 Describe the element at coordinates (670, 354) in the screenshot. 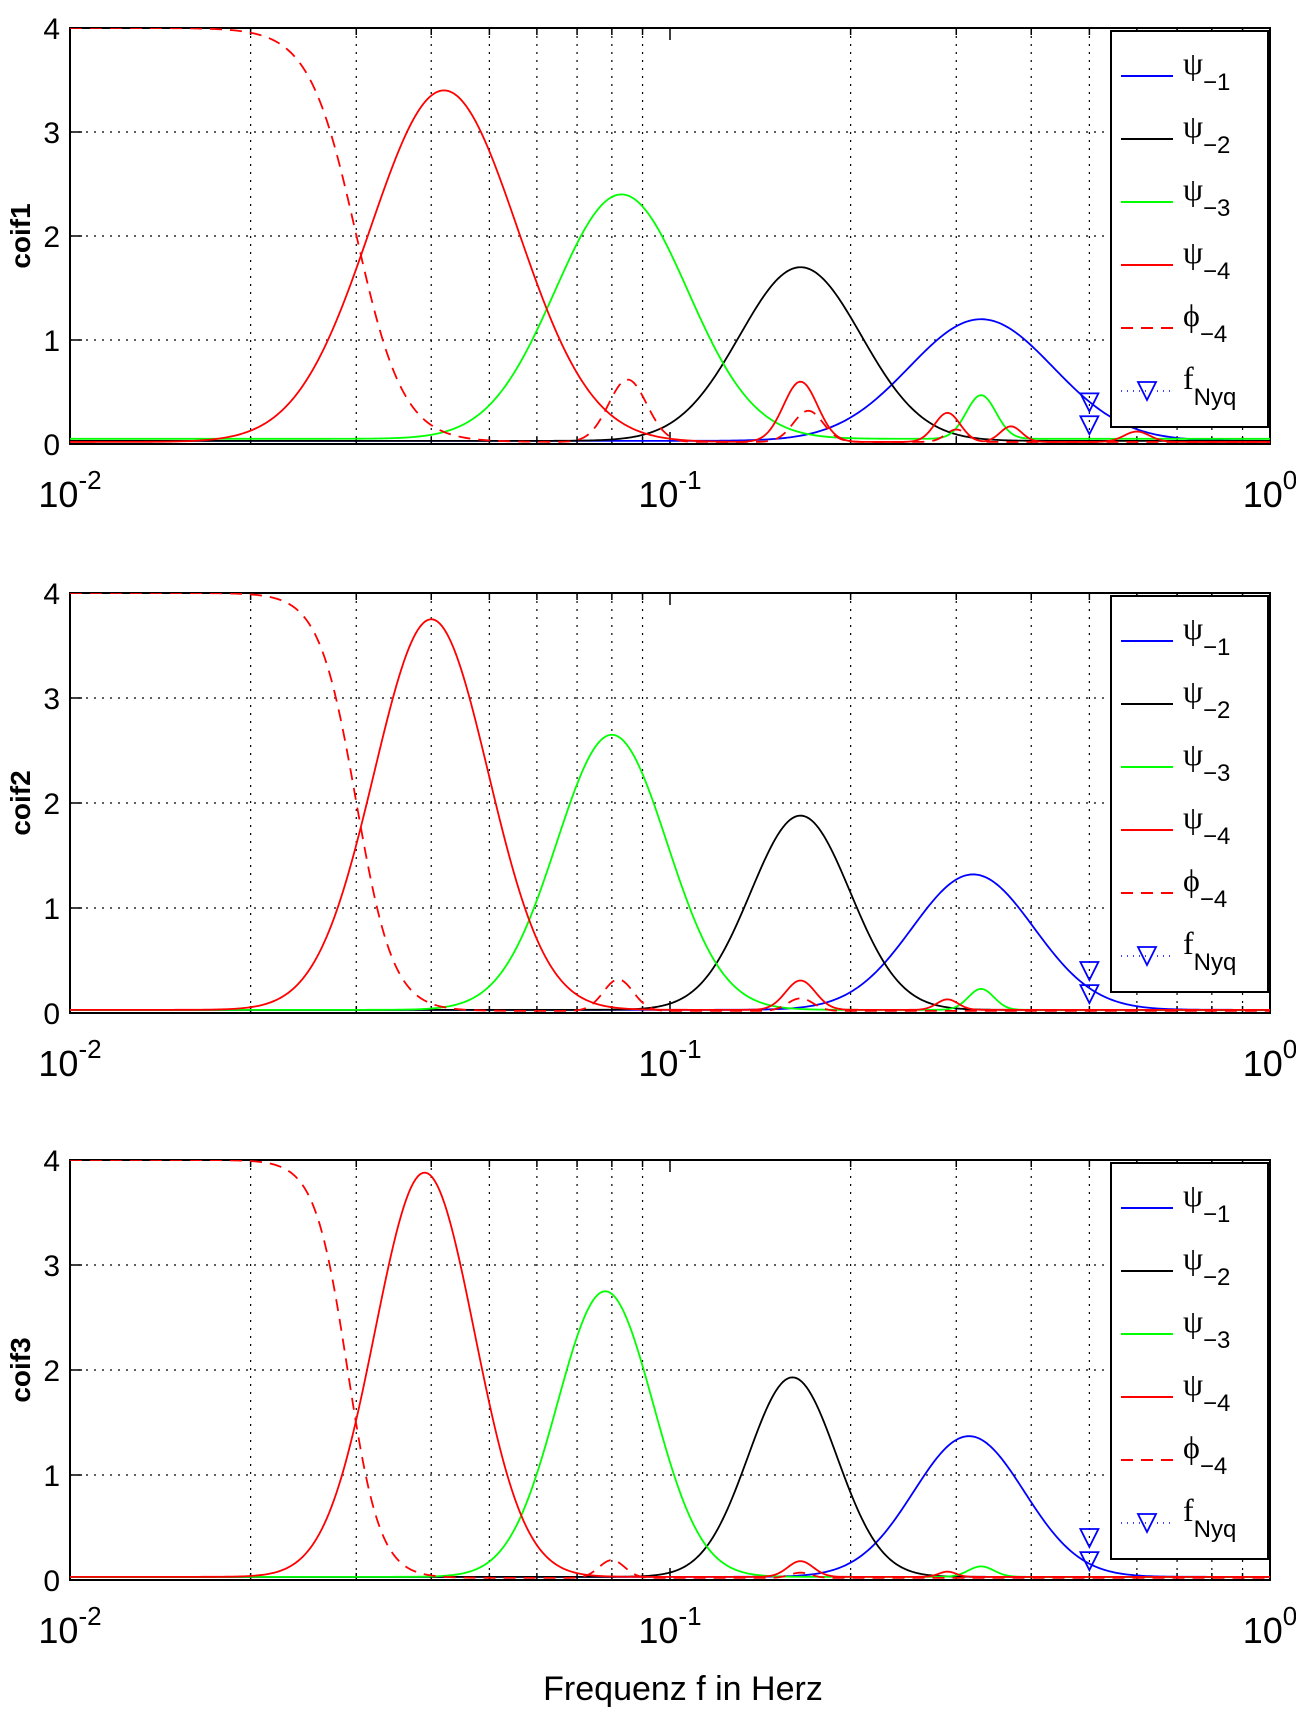

I see `series-line-ψ−2` at that location.